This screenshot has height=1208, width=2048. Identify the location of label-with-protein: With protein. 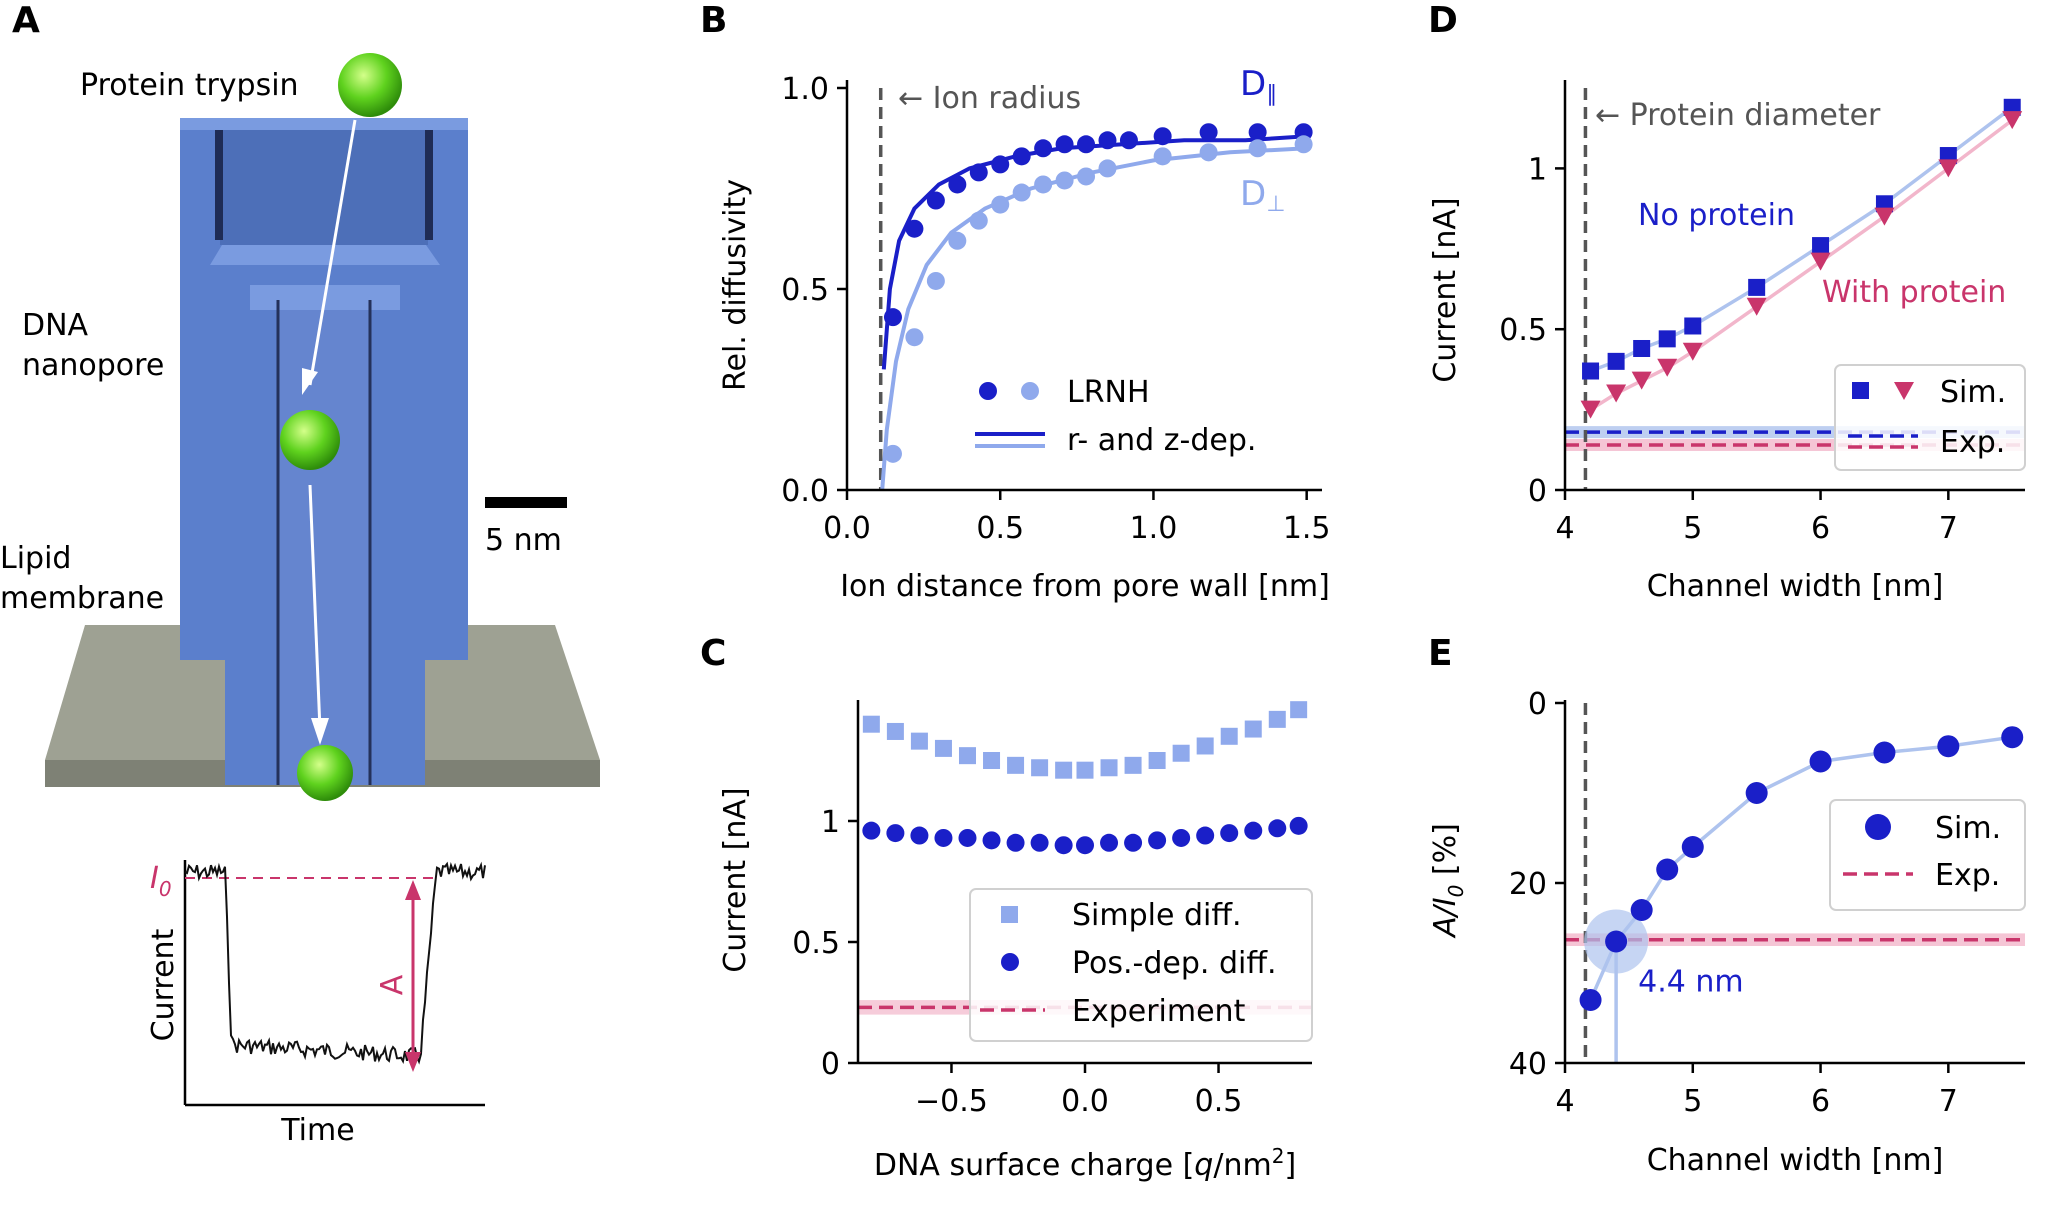
(1914, 292).